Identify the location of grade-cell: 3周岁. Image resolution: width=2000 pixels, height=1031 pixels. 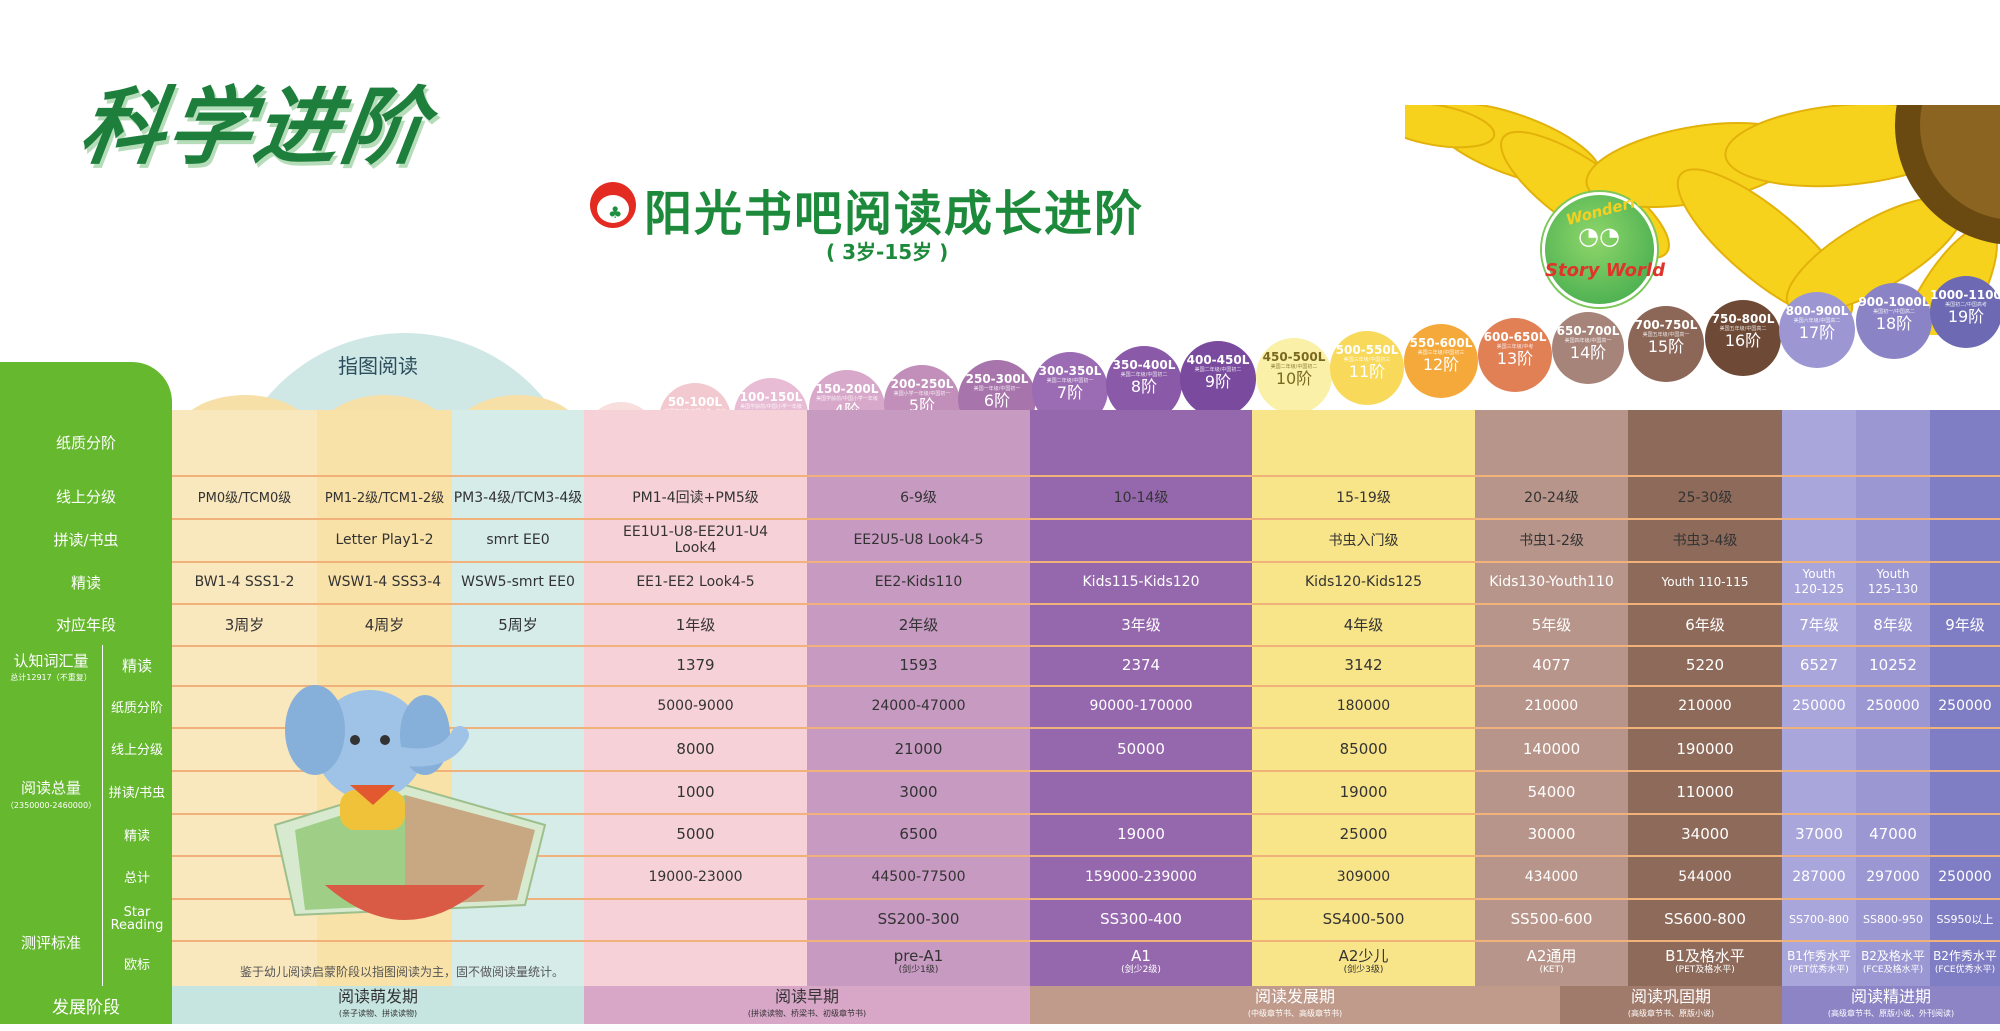
(244, 624).